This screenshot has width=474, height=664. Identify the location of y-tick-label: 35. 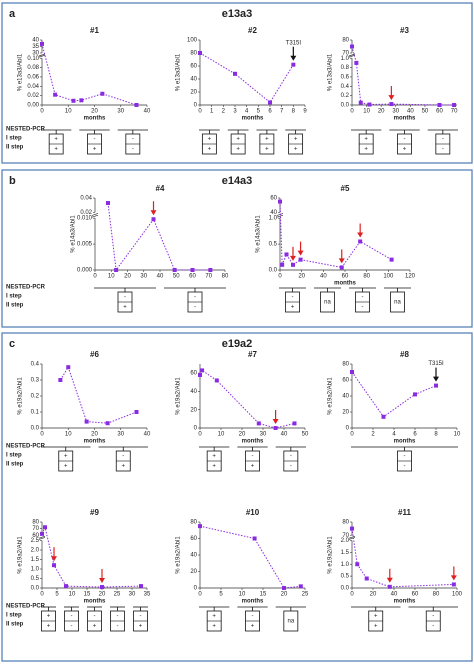
(35, 47).